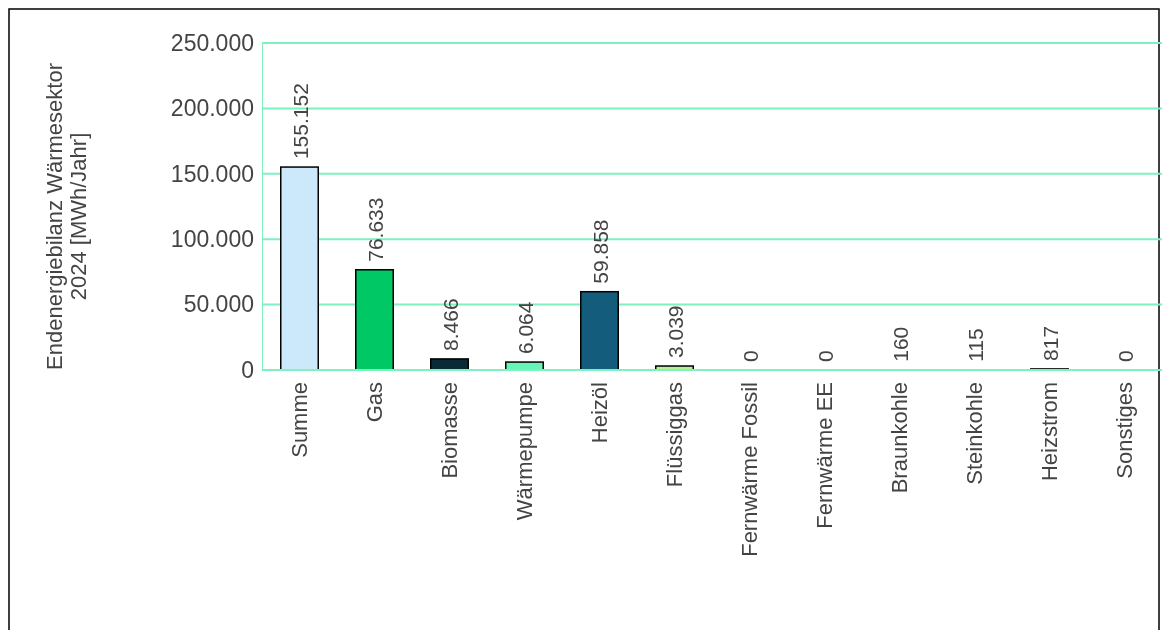  Describe the element at coordinates (247, 369) in the screenshot. I see `y-tick-label: 0` at that location.